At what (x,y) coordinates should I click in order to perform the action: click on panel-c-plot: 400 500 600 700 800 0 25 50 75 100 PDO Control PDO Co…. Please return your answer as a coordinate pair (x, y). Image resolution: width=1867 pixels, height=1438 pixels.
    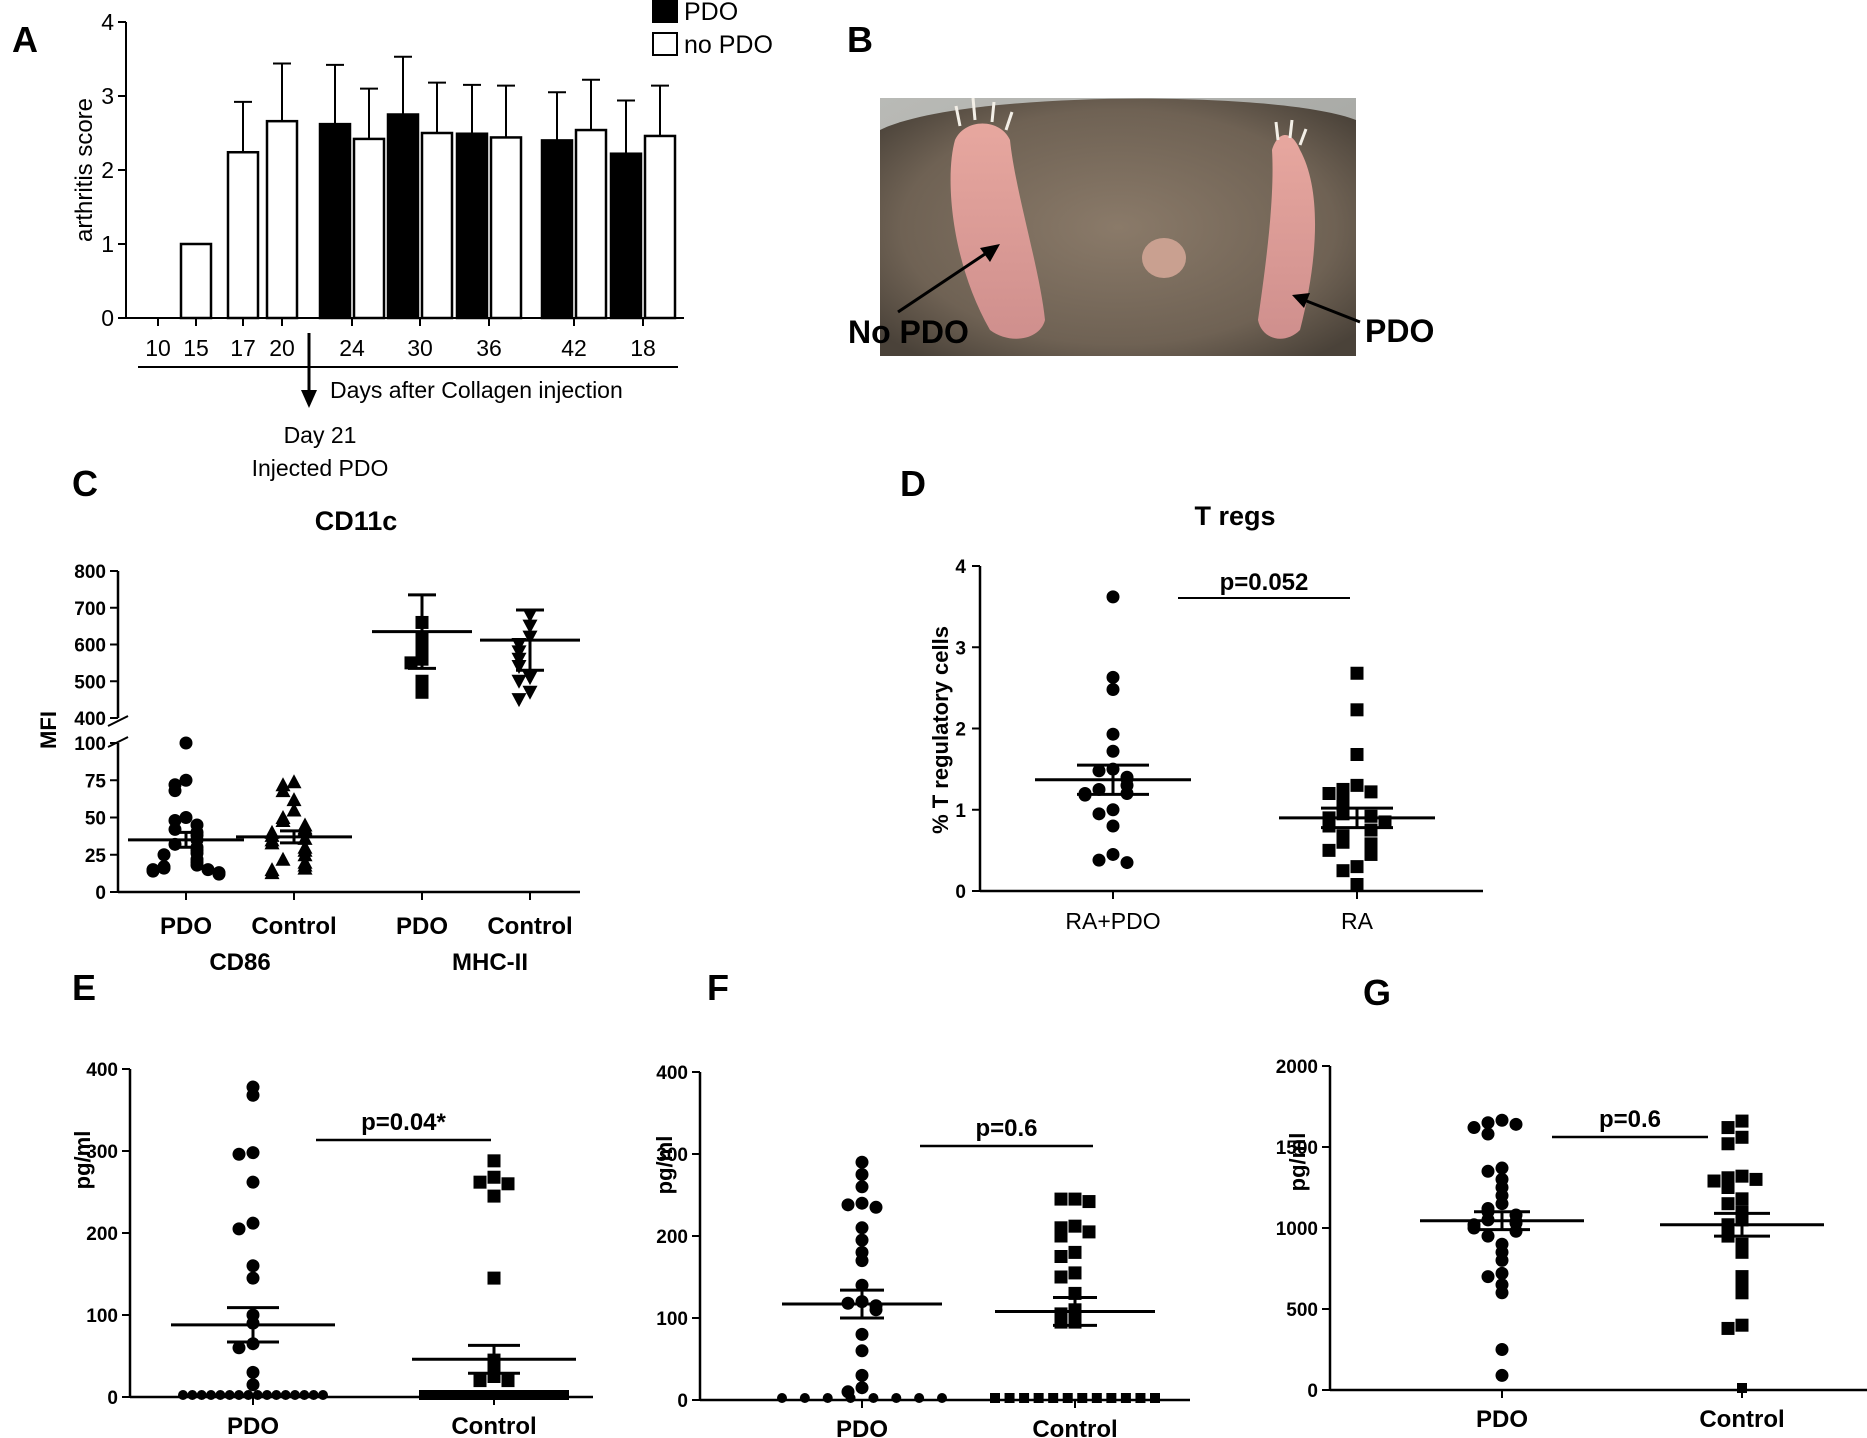
    Looking at the image, I should click on (327, 751).